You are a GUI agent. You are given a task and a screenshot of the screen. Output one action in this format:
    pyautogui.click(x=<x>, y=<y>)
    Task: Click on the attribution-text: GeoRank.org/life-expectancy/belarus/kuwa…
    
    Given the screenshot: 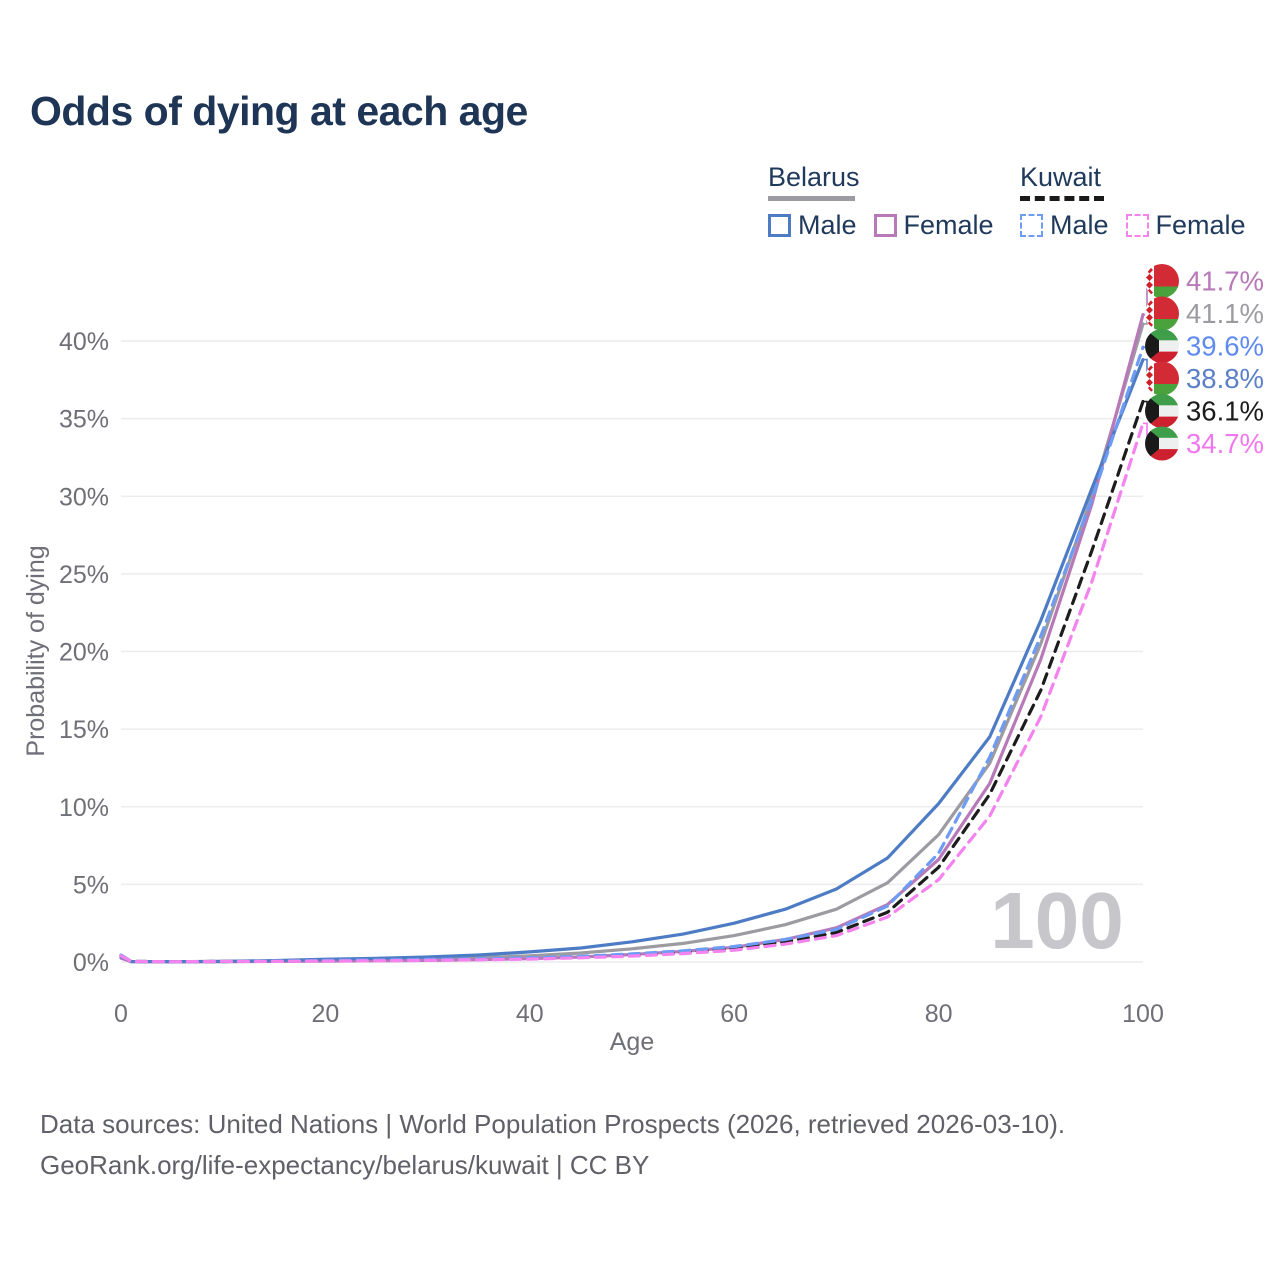 What is the action you would take?
    pyautogui.click(x=345, y=1165)
    